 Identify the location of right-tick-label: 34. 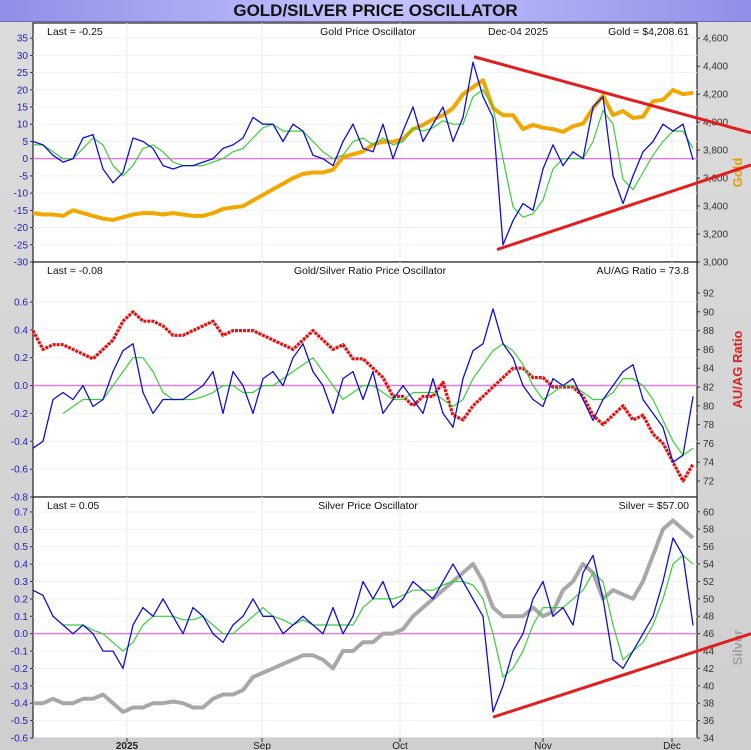
(709, 739).